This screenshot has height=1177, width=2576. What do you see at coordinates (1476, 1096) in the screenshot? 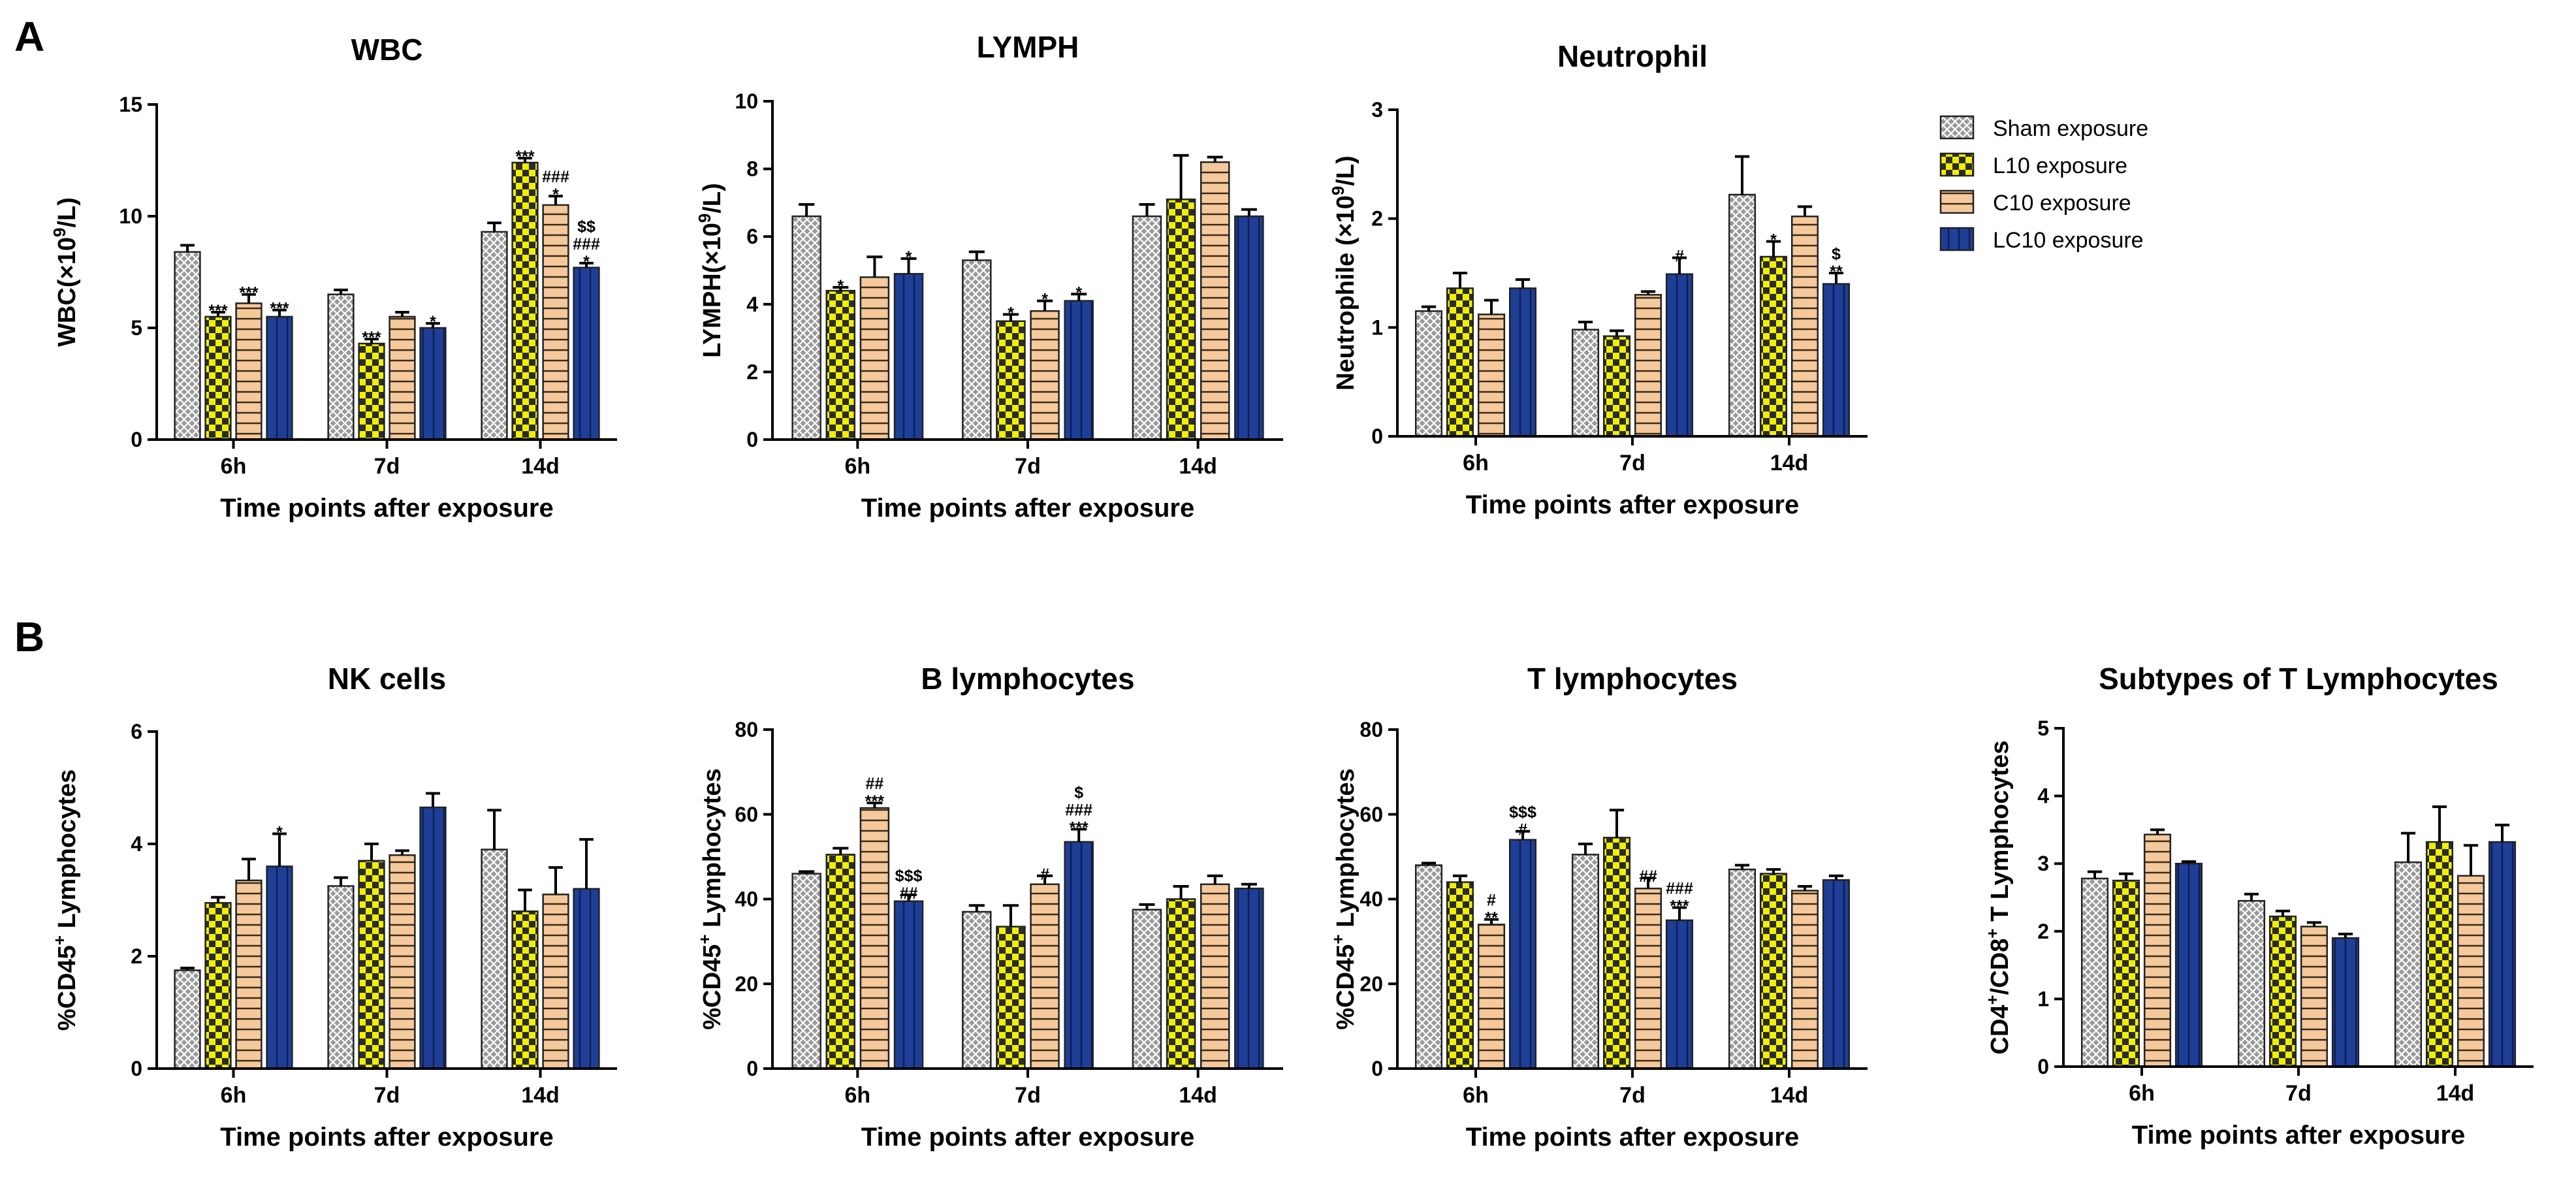
I see `x-tick-label: 6h` at bounding box center [1476, 1096].